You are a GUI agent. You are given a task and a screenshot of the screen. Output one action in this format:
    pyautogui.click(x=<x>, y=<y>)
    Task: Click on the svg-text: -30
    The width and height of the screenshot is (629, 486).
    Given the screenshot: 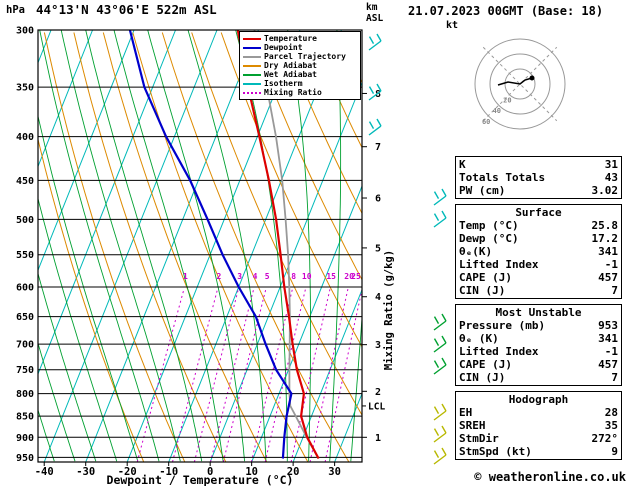 What is the action you would take?
    pyautogui.click(x=85, y=472)
    